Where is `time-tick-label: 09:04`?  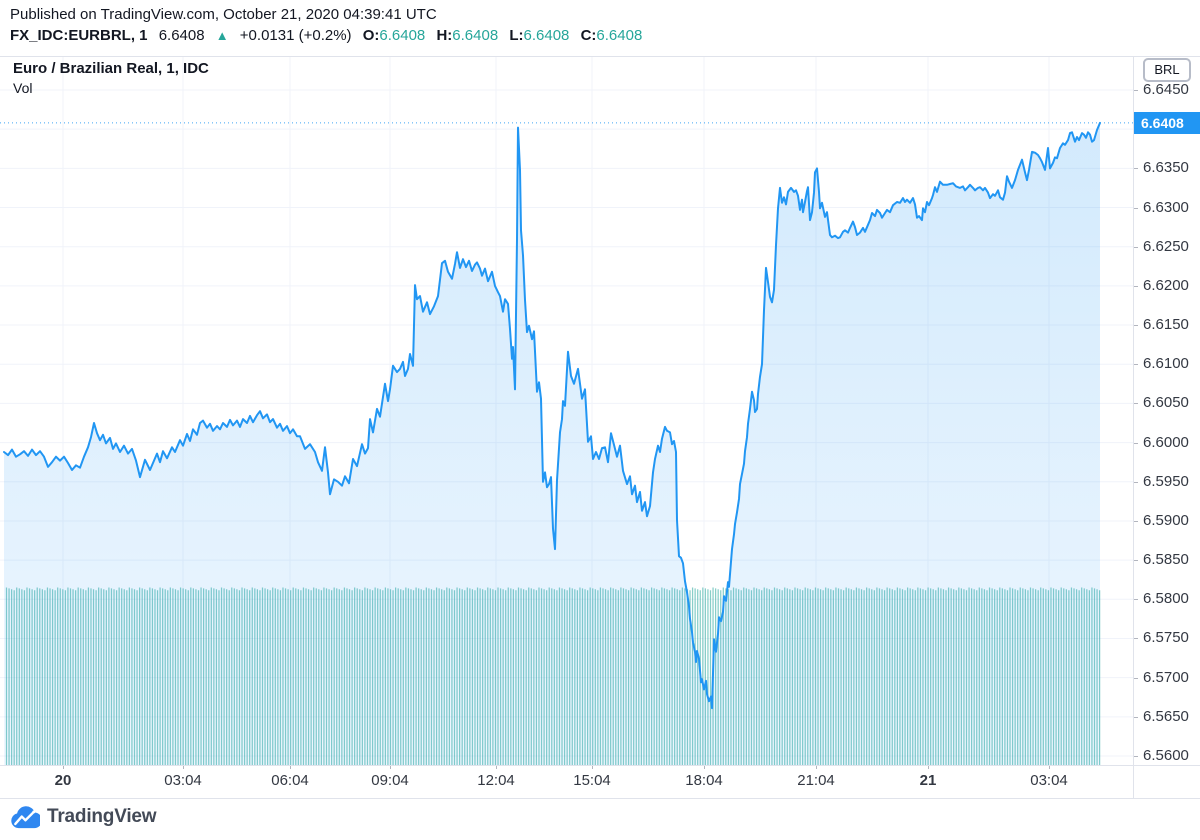
time-tick-label: 09:04 is located at coordinates (390, 780).